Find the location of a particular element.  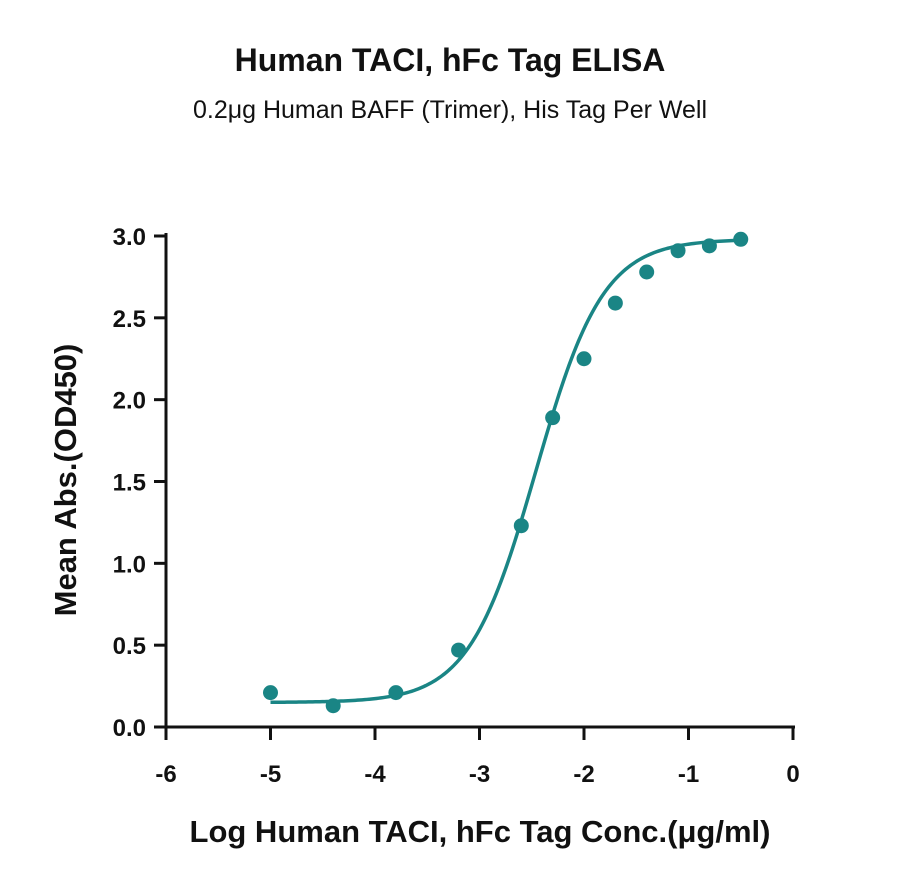

y-tick-label: 0.5 is located at coordinates (129, 646).